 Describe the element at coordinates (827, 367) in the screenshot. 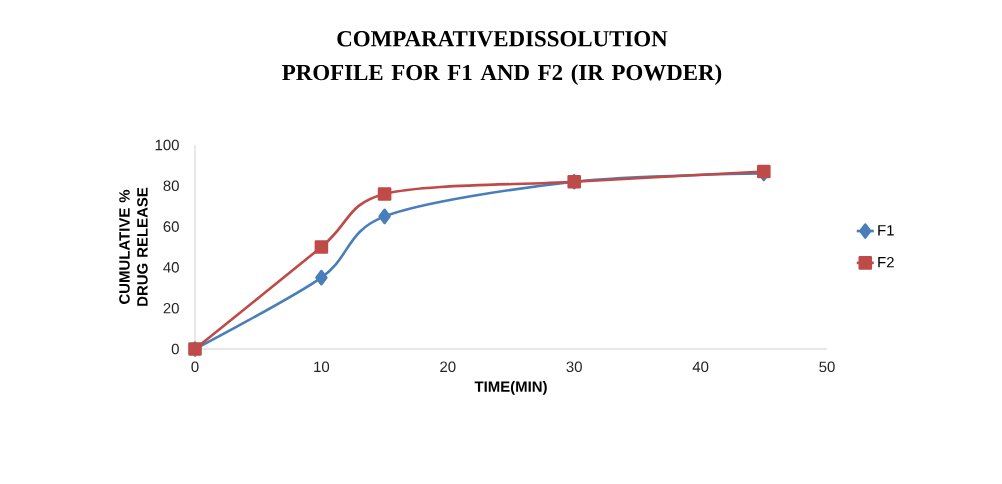

I see `x-tick-label: 50` at that location.